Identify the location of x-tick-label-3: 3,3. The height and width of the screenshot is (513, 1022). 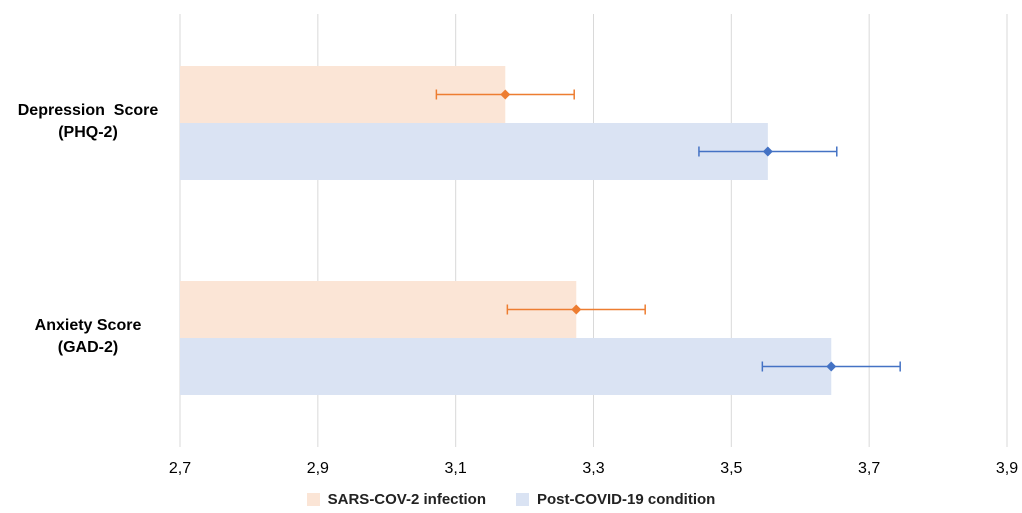
(593, 468).